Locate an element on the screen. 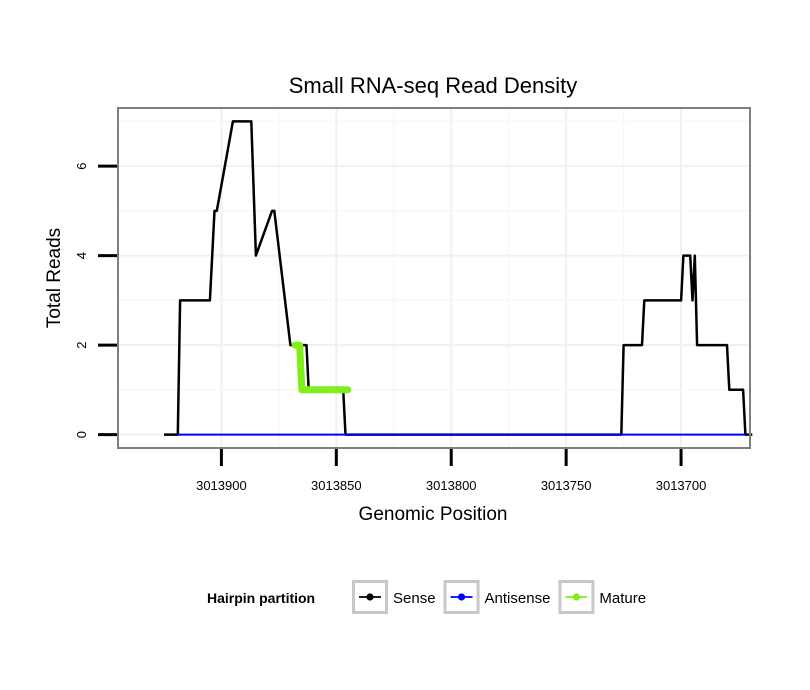 This screenshot has width=810, height=690. legend: Hairpin partition Sense Antisense Mature is located at coordinates (426, 597).